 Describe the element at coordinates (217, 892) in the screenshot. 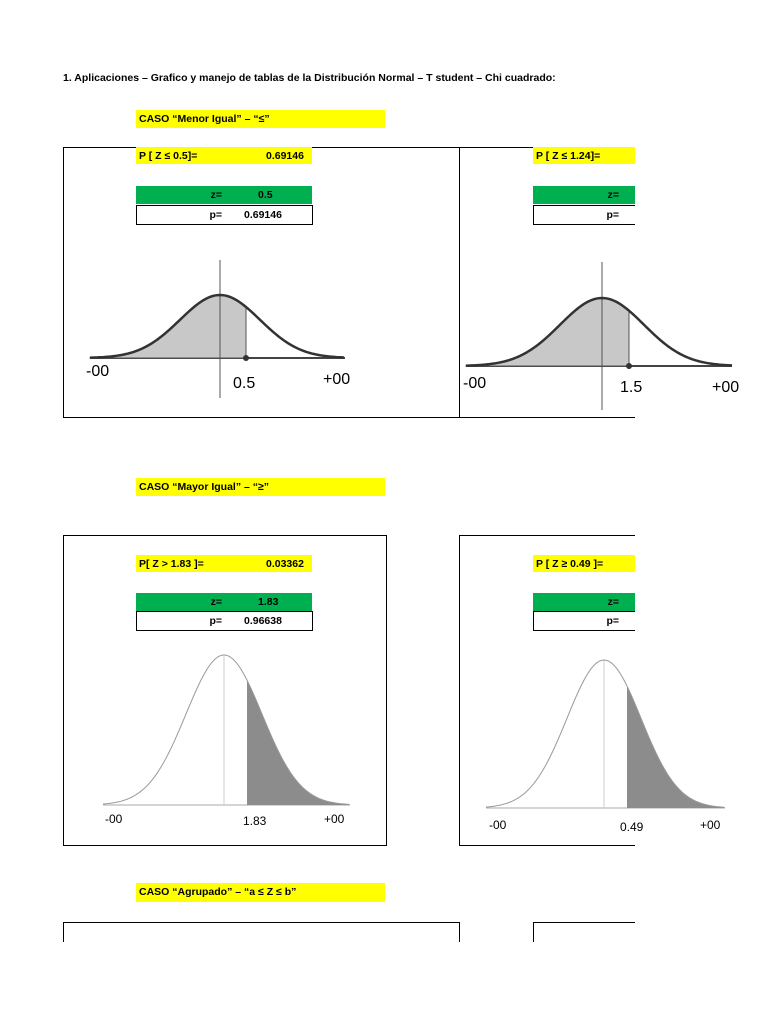

I see `section-label: CASO “Agrupado” – “a ≤ Z ≤ b”` at that location.